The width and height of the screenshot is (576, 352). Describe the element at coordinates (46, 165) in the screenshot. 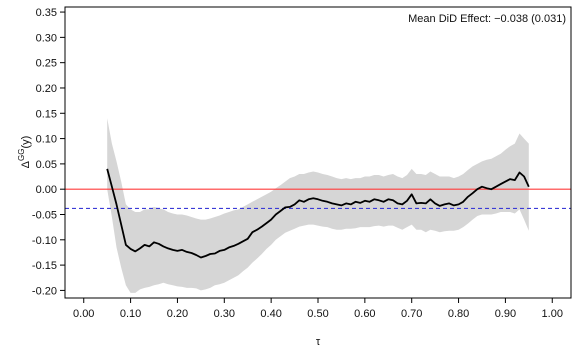

I see `y-tick-label: 0.05` at that location.